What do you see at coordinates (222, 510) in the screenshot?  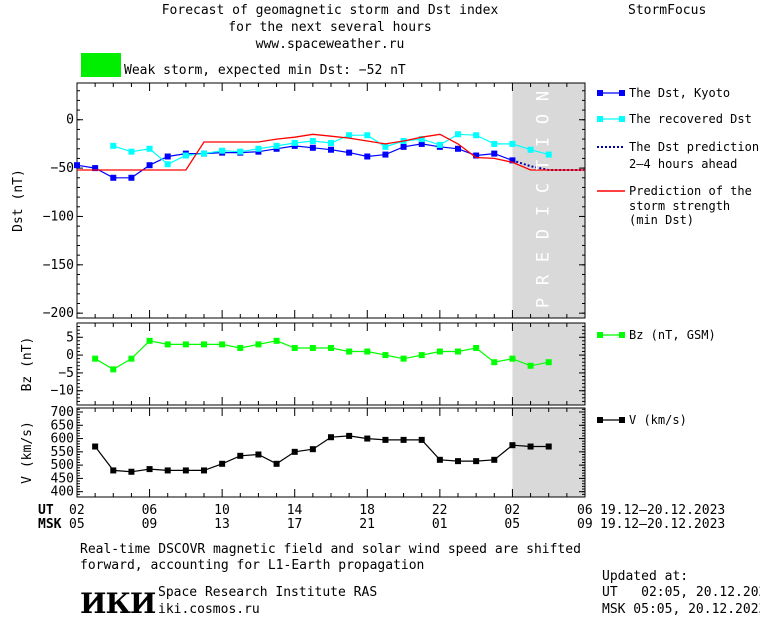 I see `ut-tick-label: 10` at bounding box center [222, 510].